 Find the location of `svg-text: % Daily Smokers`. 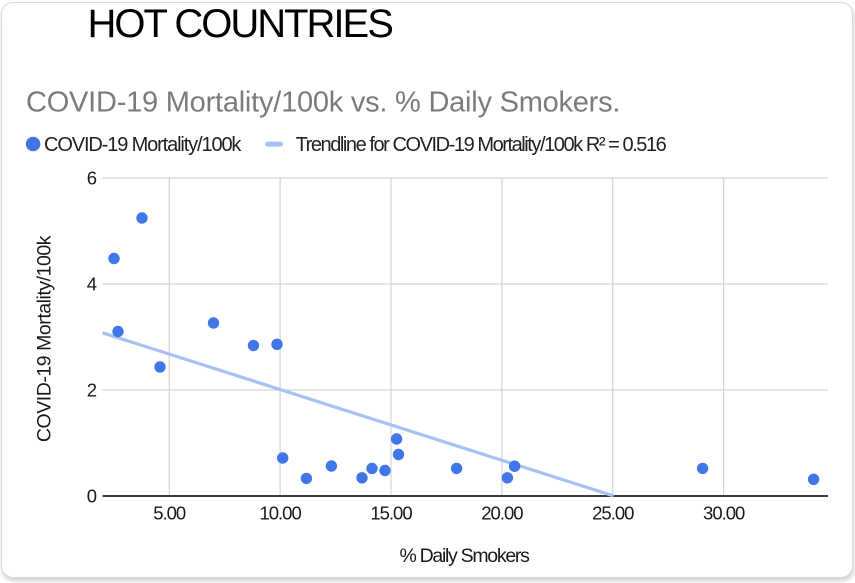

svg-text: % Daily Smokers is located at coordinates (464, 556).